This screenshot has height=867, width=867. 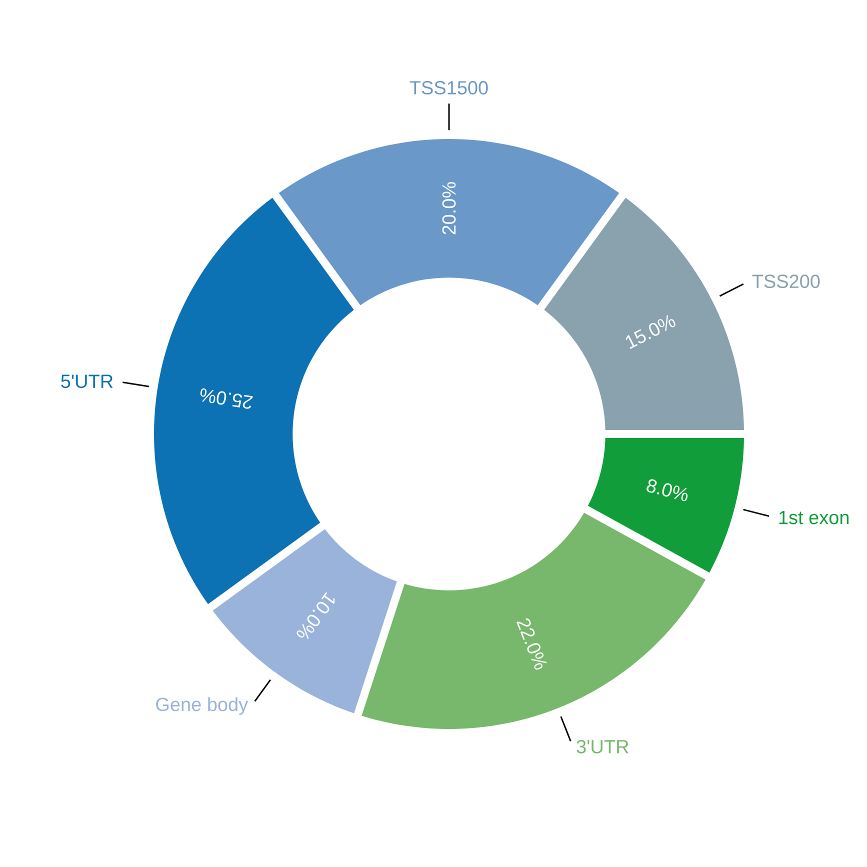 What do you see at coordinates (786, 281) in the screenshot?
I see `slice-label: TSS200` at bounding box center [786, 281].